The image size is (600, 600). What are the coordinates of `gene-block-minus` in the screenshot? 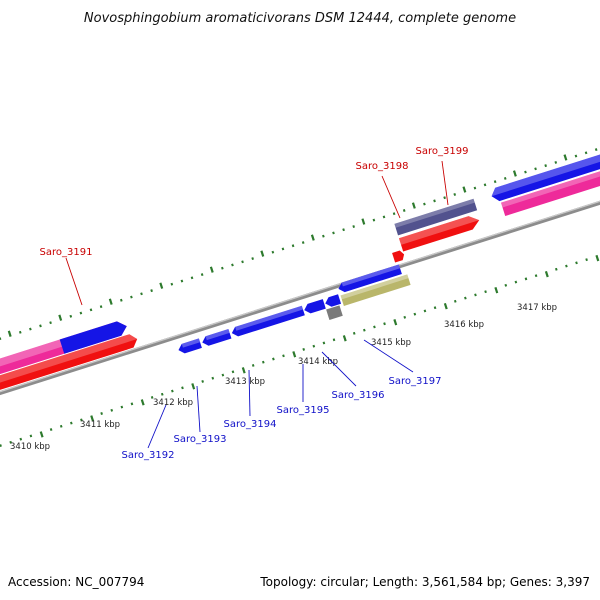 It's located at (293, 314).